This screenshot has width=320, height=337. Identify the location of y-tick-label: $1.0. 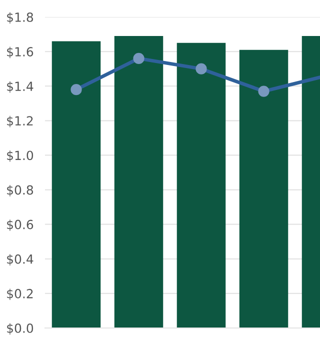
(20, 156).